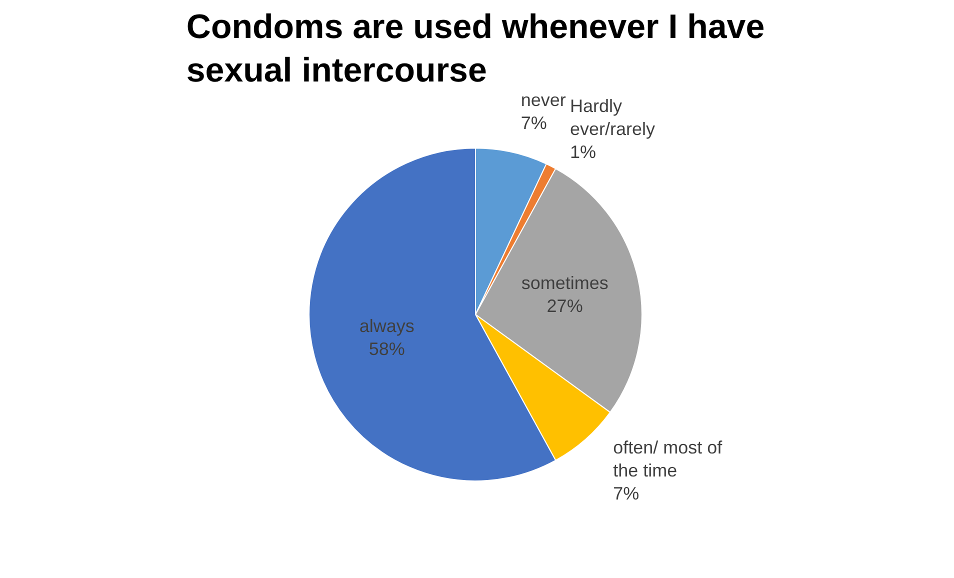 The height and width of the screenshot is (578, 954). I want to click on slice-label: never, so click(543, 100).